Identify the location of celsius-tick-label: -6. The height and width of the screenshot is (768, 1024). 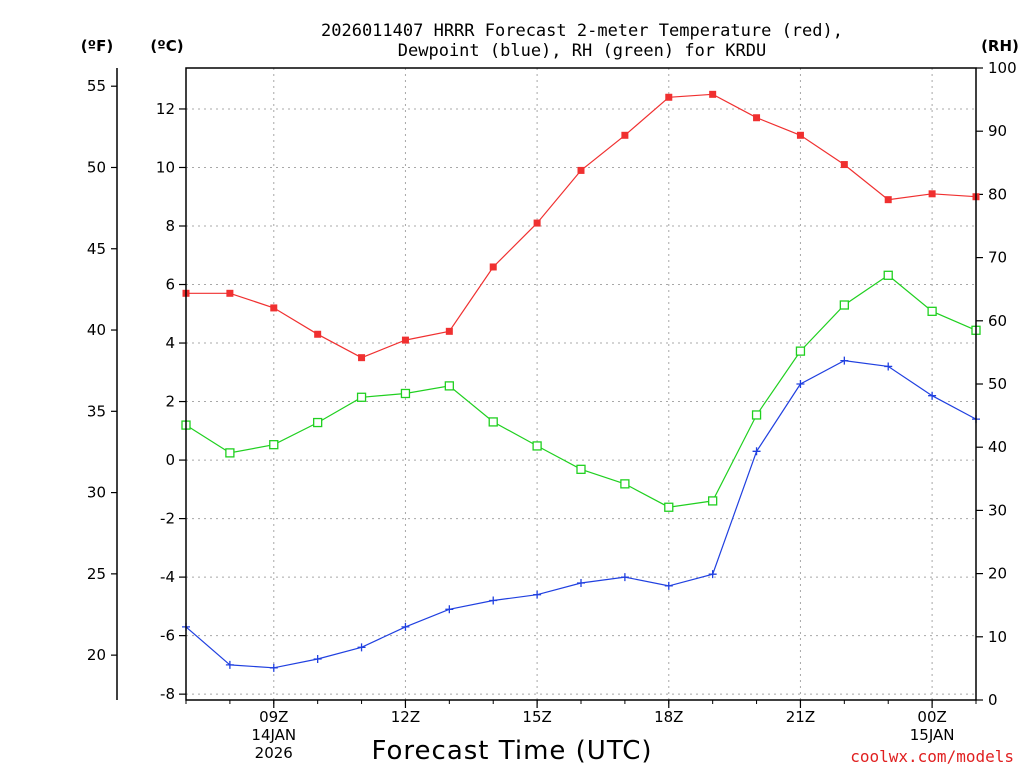
(167, 636).